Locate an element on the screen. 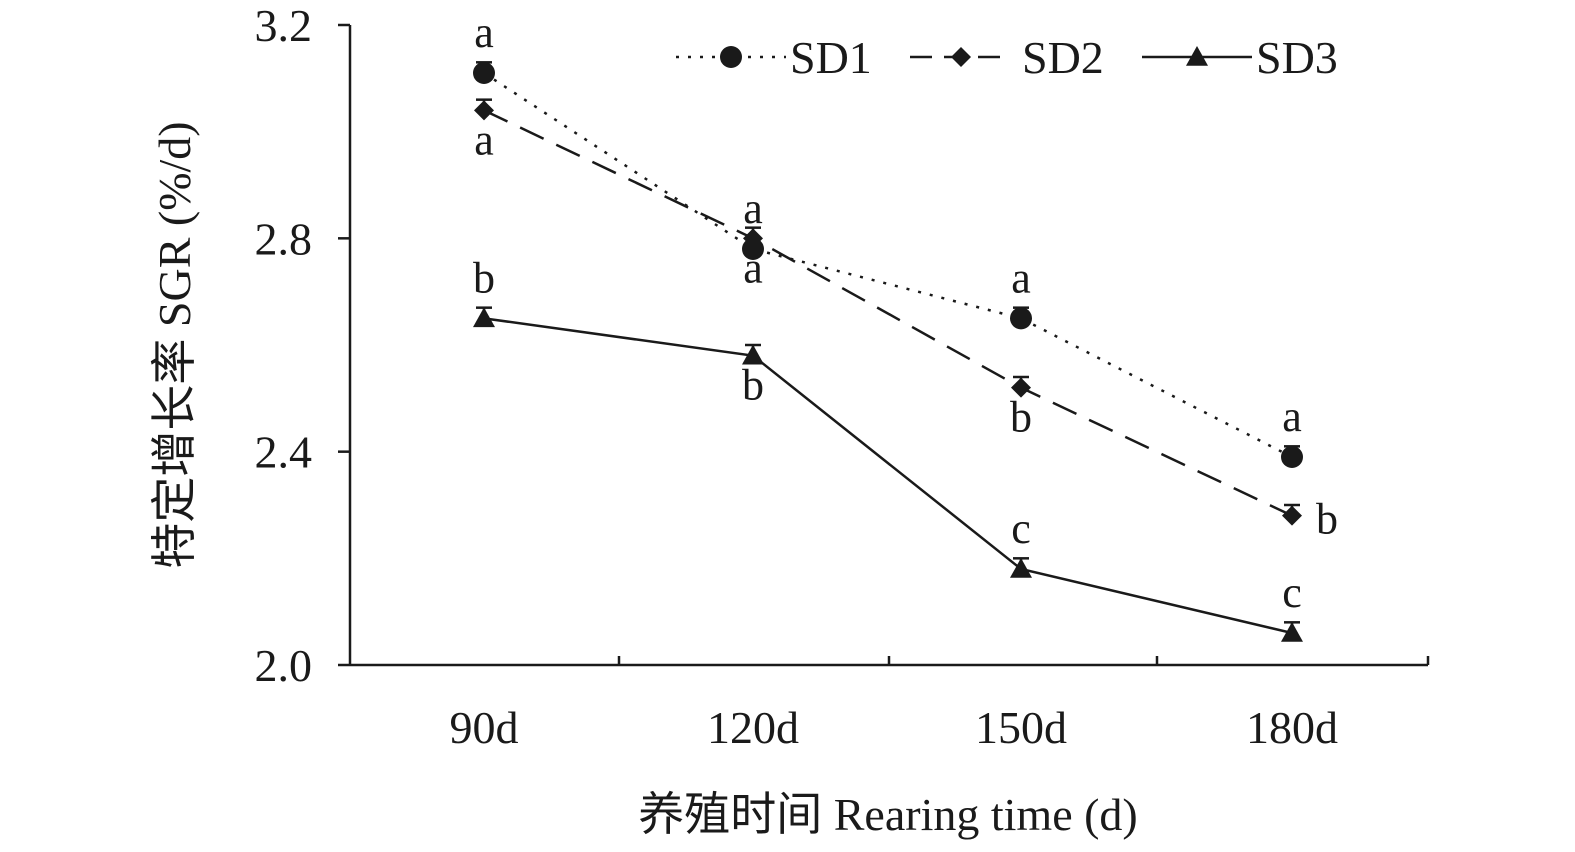 This screenshot has height=852, width=1575. y-ticks: 2.0 2.4 2.8 3.2 is located at coordinates (302, 345).